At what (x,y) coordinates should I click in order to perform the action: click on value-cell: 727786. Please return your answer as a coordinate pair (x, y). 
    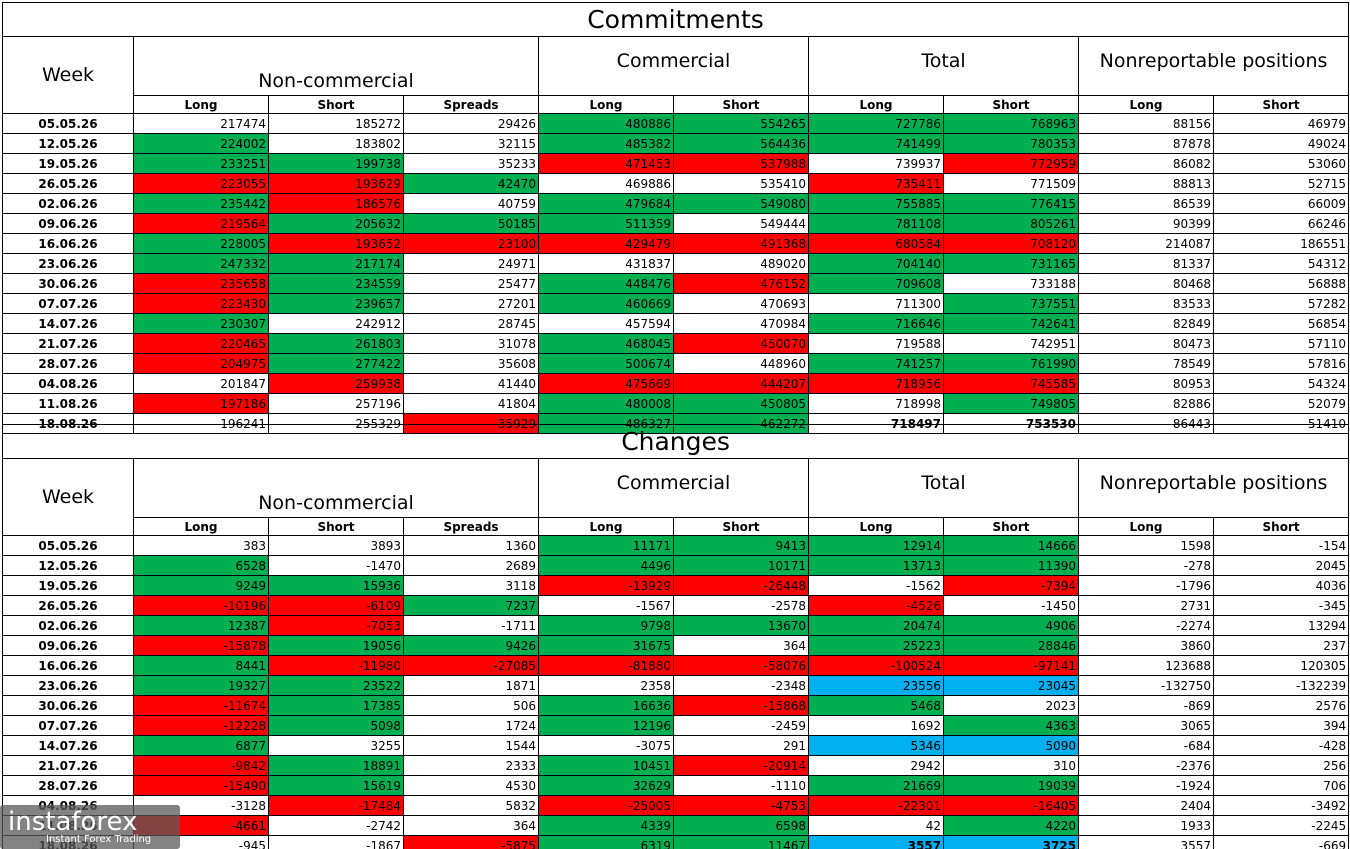
    Looking at the image, I should click on (876, 123).